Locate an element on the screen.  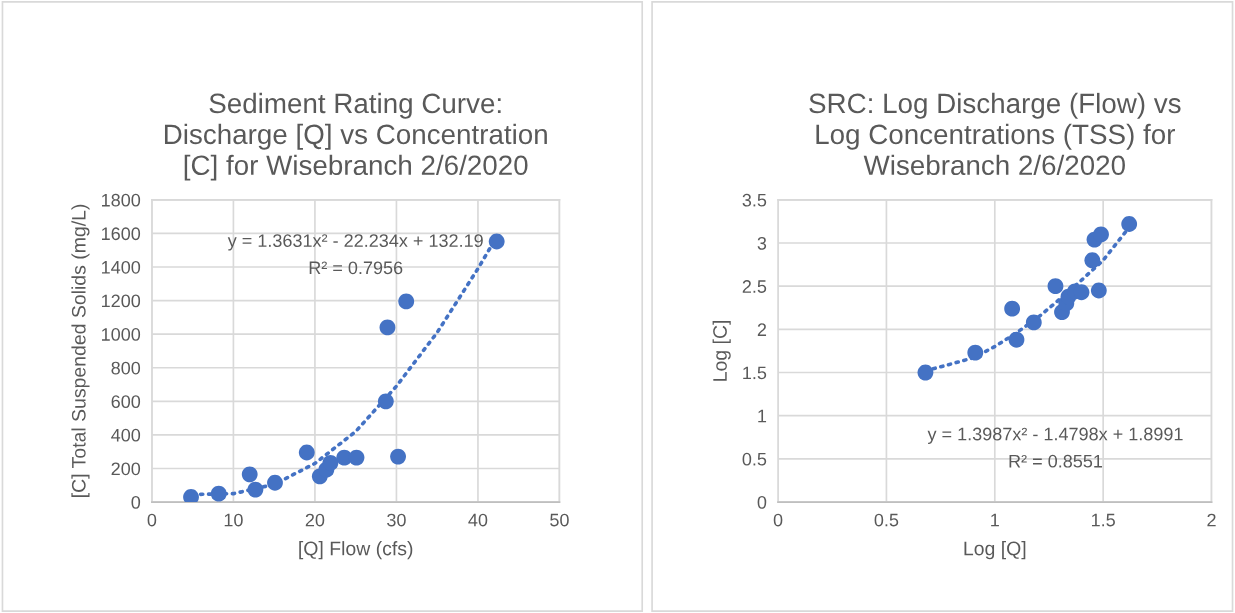
y-tick-label: 0.5 is located at coordinates (754, 459).